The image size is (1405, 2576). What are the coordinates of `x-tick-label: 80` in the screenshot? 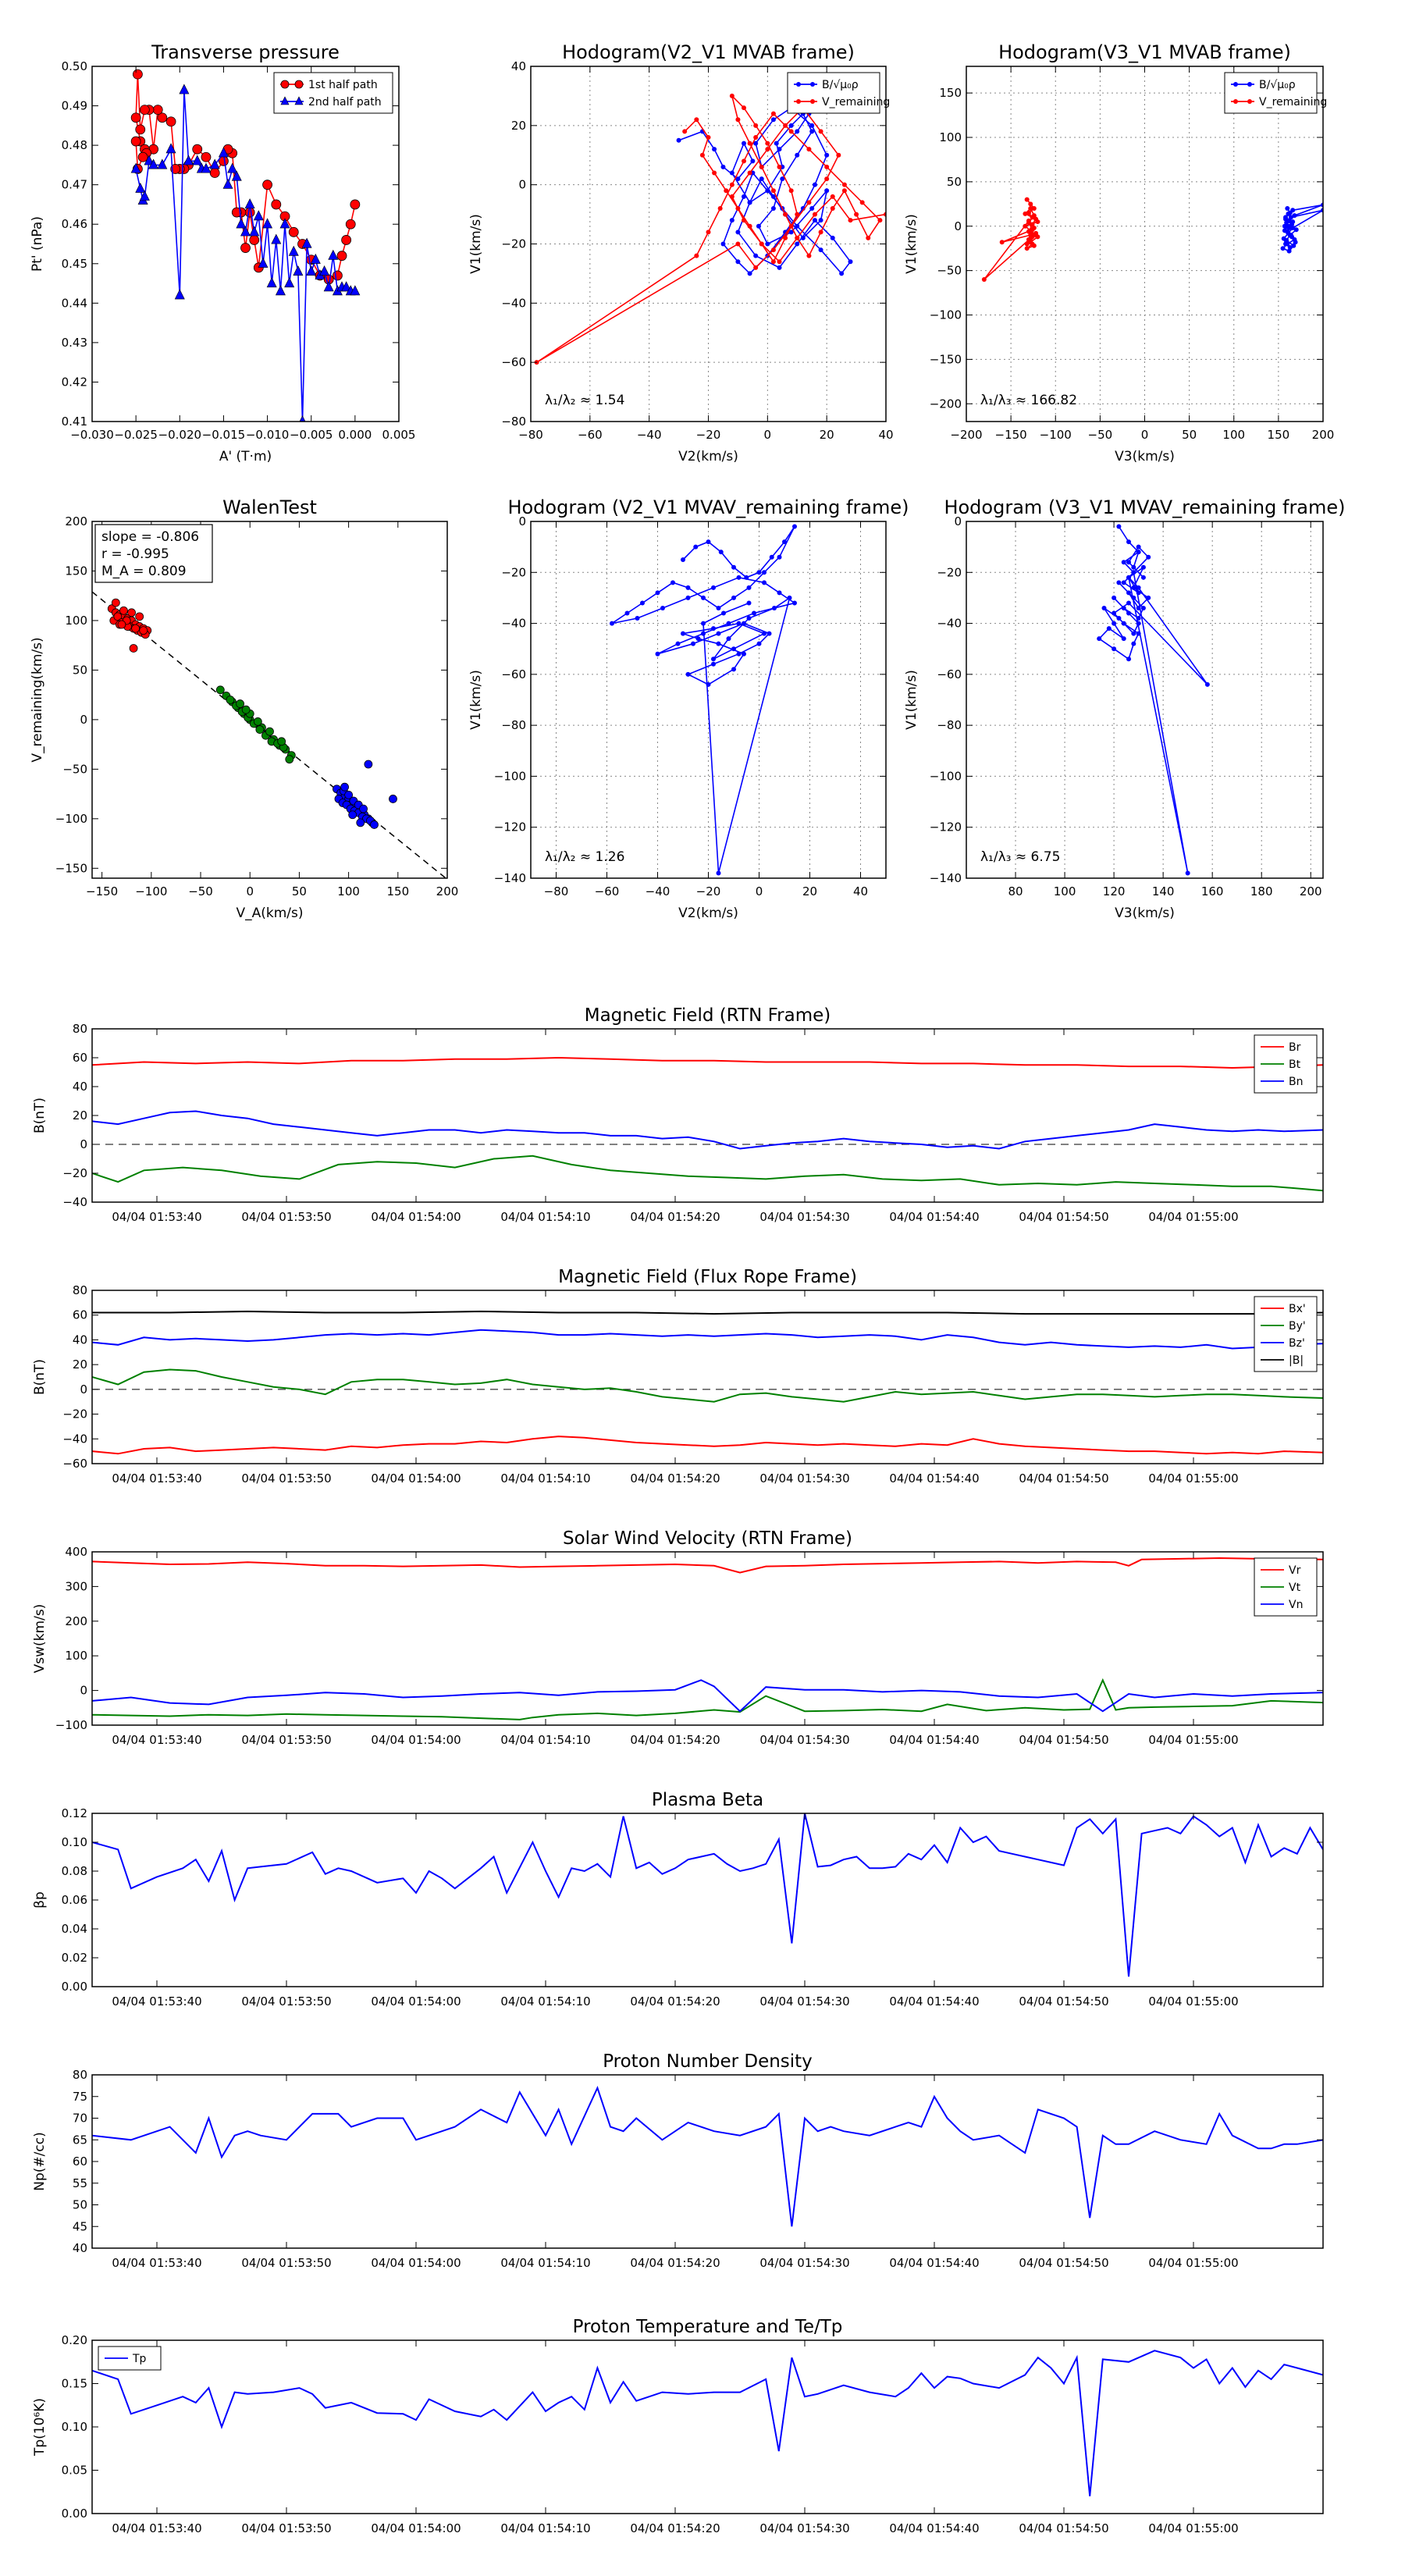 It's located at (1016, 891).